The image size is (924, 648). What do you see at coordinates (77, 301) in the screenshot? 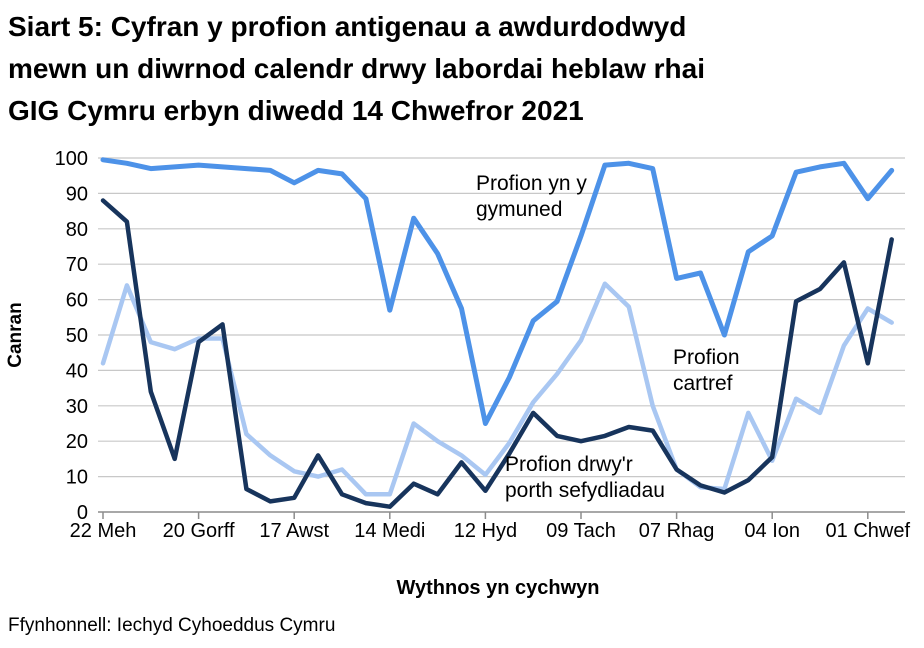
I see `y-tick-label-60: 60` at bounding box center [77, 301].